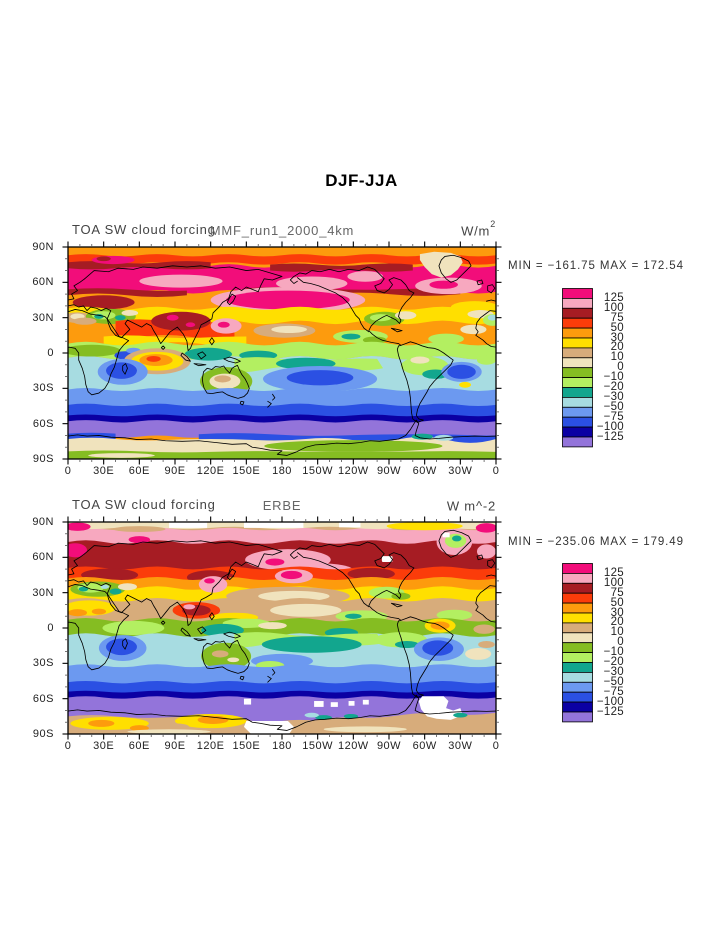 Image resolution: width=723 pixels, height=935 pixels. Describe the element at coordinates (43, 459) in the screenshot. I see `lat-tick-label: 90S` at that location.